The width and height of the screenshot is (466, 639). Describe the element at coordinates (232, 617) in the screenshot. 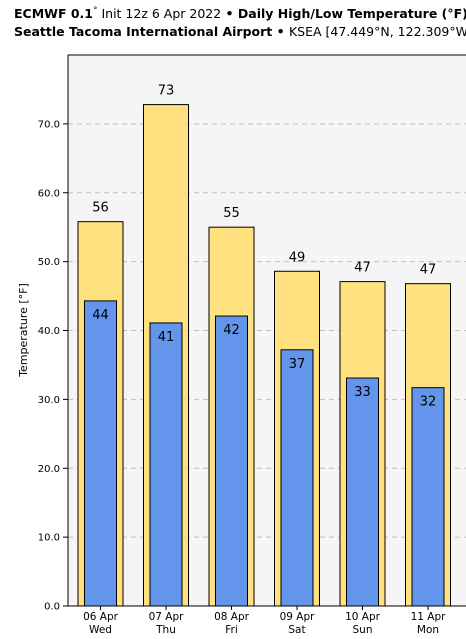

I see `x-tick-date: 08 Apr` at that location.